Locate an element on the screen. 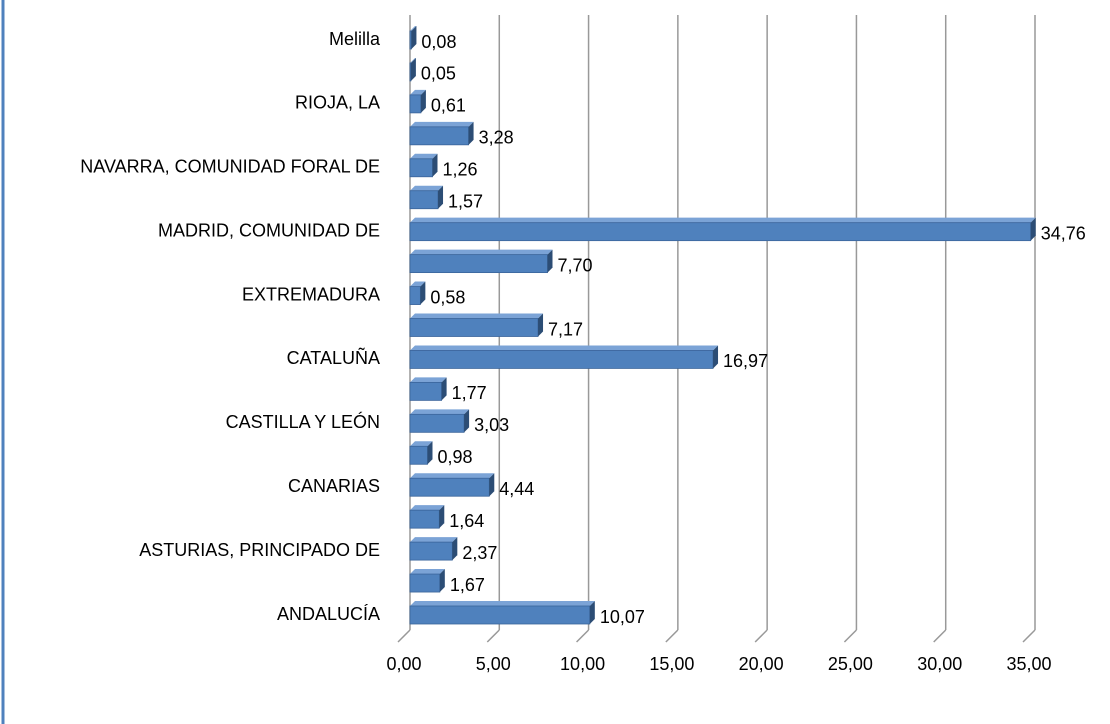 Image resolution: width=1110 pixels, height=724 pixels. value-label: 4,44 is located at coordinates (516, 489).